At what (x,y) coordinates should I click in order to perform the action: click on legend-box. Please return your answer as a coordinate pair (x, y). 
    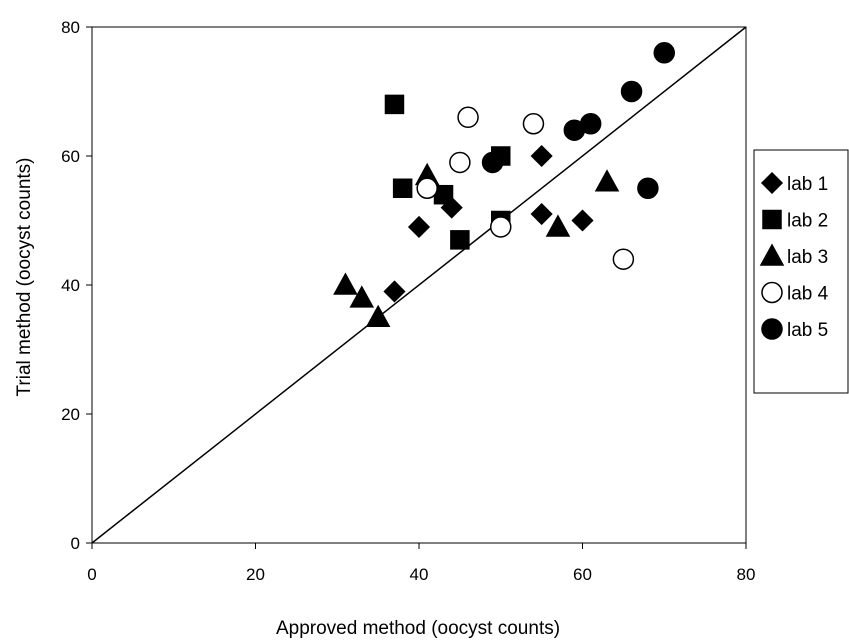
    Looking at the image, I should click on (801, 271).